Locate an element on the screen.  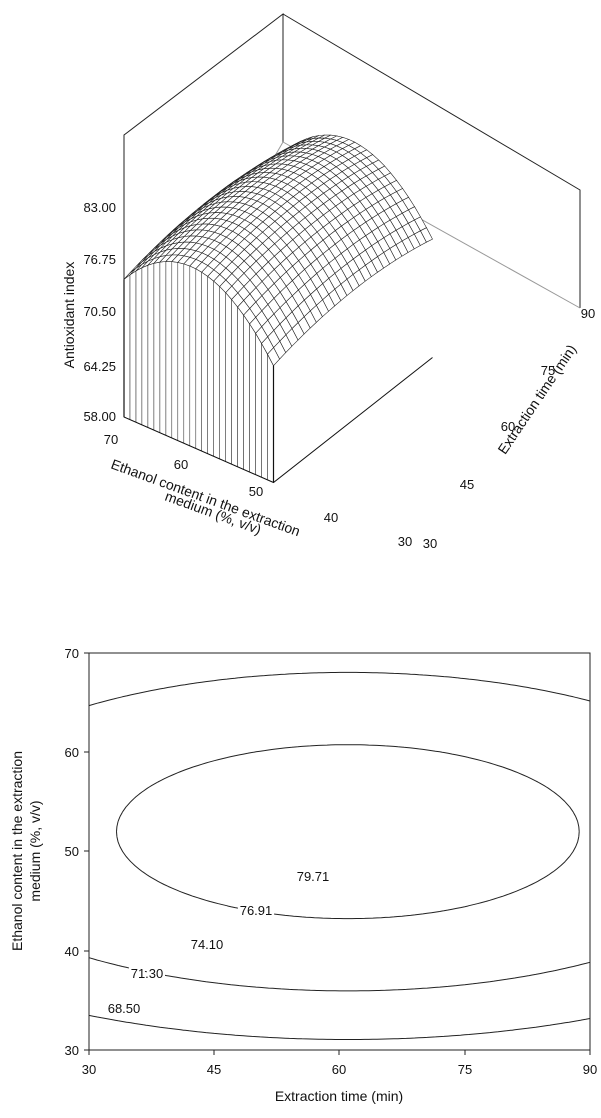
surface-z-axis-label: Antioxidant index is located at coordinates (69, 315).